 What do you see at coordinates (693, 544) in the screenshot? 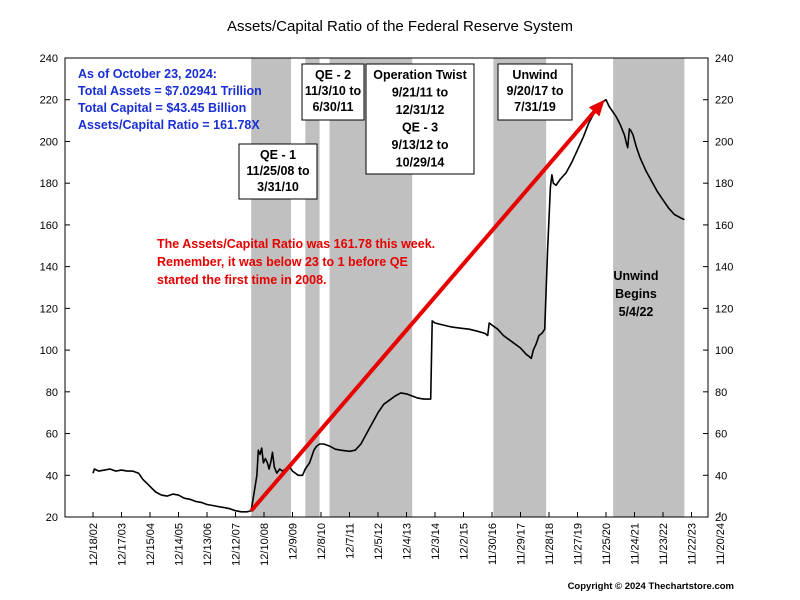
I see `x-tick-label: 11/22/23` at bounding box center [693, 544].